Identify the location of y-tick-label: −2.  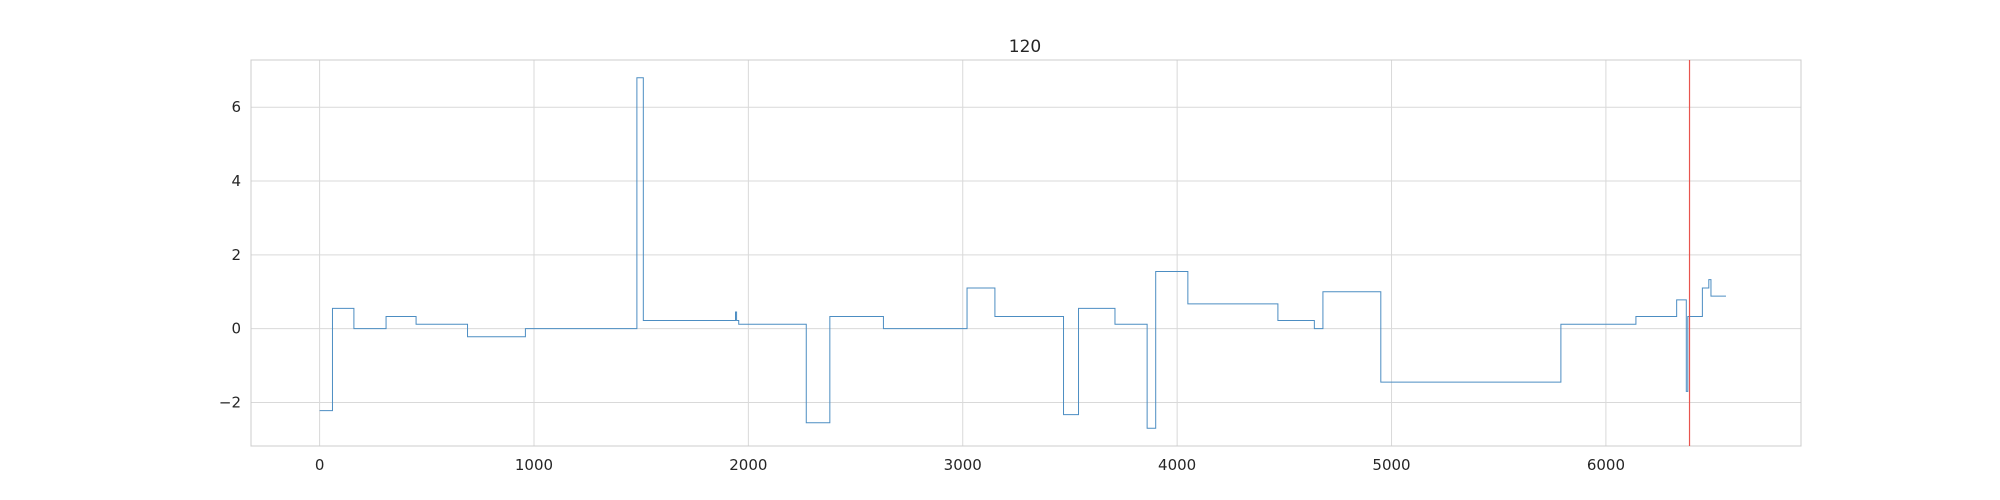
(230, 402).